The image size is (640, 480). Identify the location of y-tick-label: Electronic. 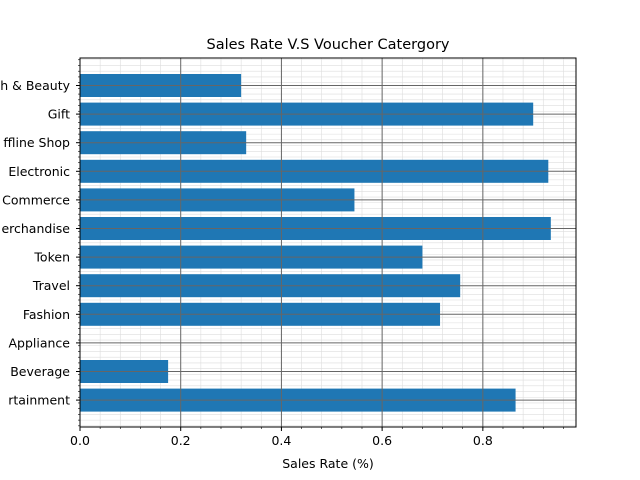
(39, 171).